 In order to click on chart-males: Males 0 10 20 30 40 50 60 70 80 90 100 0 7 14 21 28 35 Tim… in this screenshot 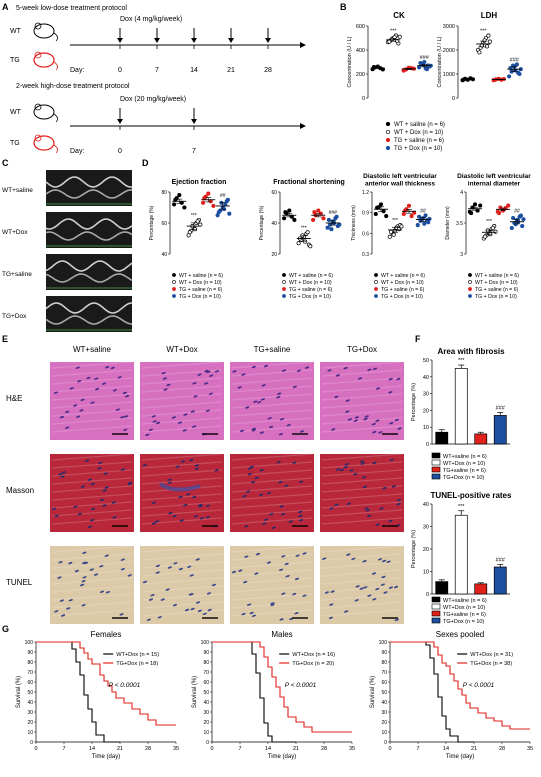, I will do `click(273, 695)`.